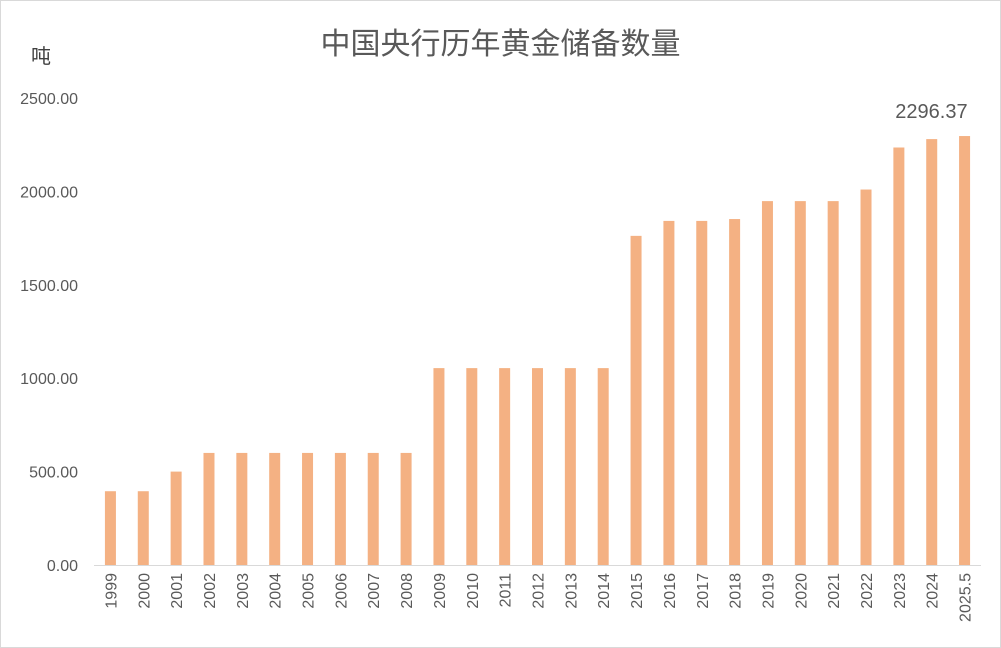 This screenshot has width=1001, height=648. What do you see at coordinates (966, 597) in the screenshot?
I see `x-tick-label: 2025.5` at bounding box center [966, 597].